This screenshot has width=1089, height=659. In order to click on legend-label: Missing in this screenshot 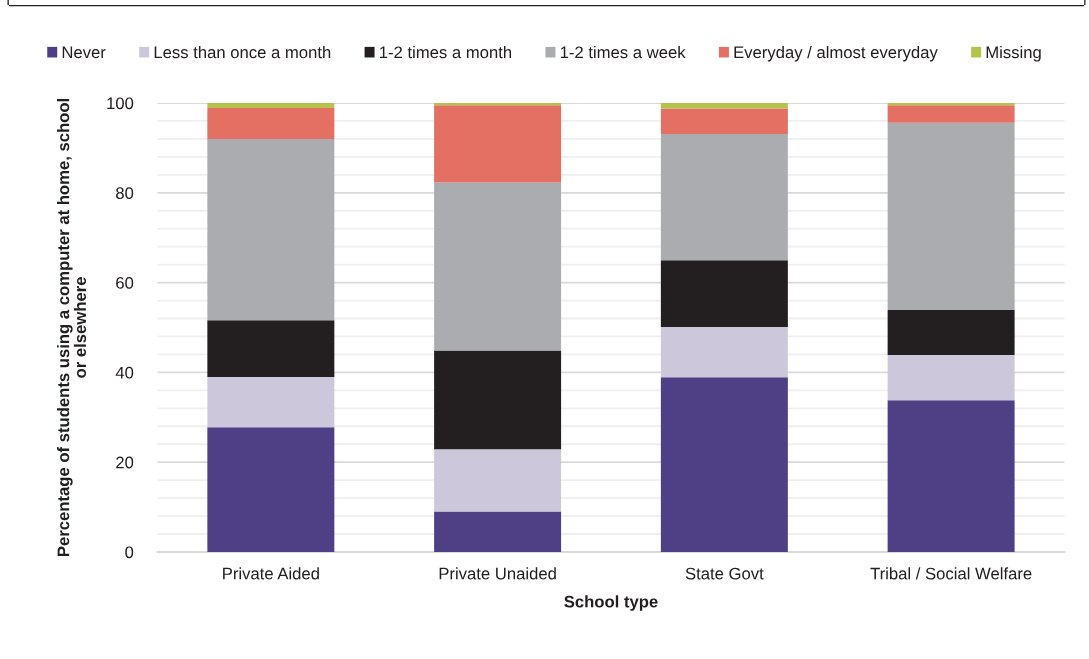, I will do `click(1013, 53)`.